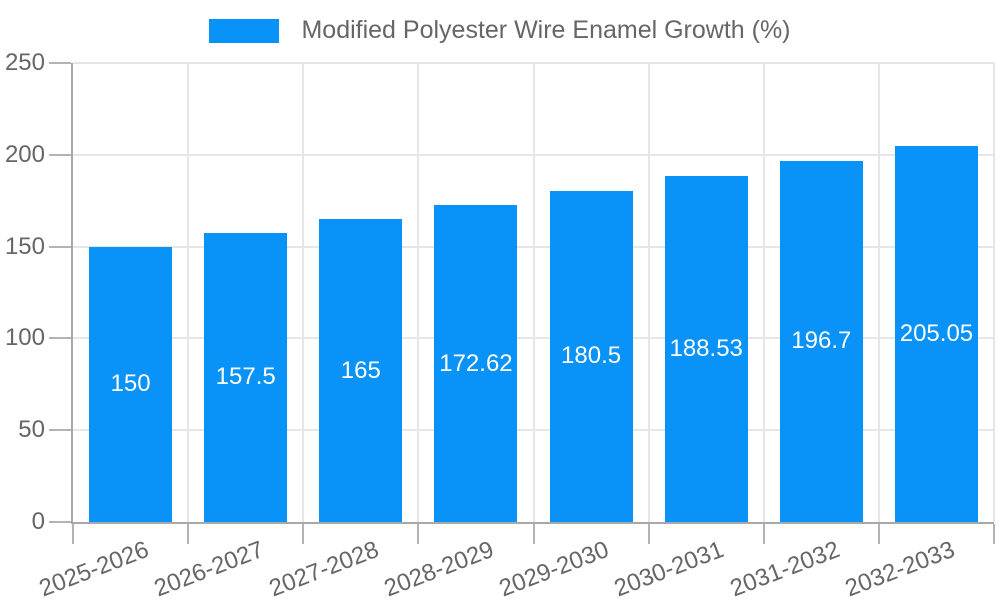 The width and height of the screenshot is (1000, 603). What do you see at coordinates (24, 154) in the screenshot?
I see `y-tick-label: 200` at bounding box center [24, 154].